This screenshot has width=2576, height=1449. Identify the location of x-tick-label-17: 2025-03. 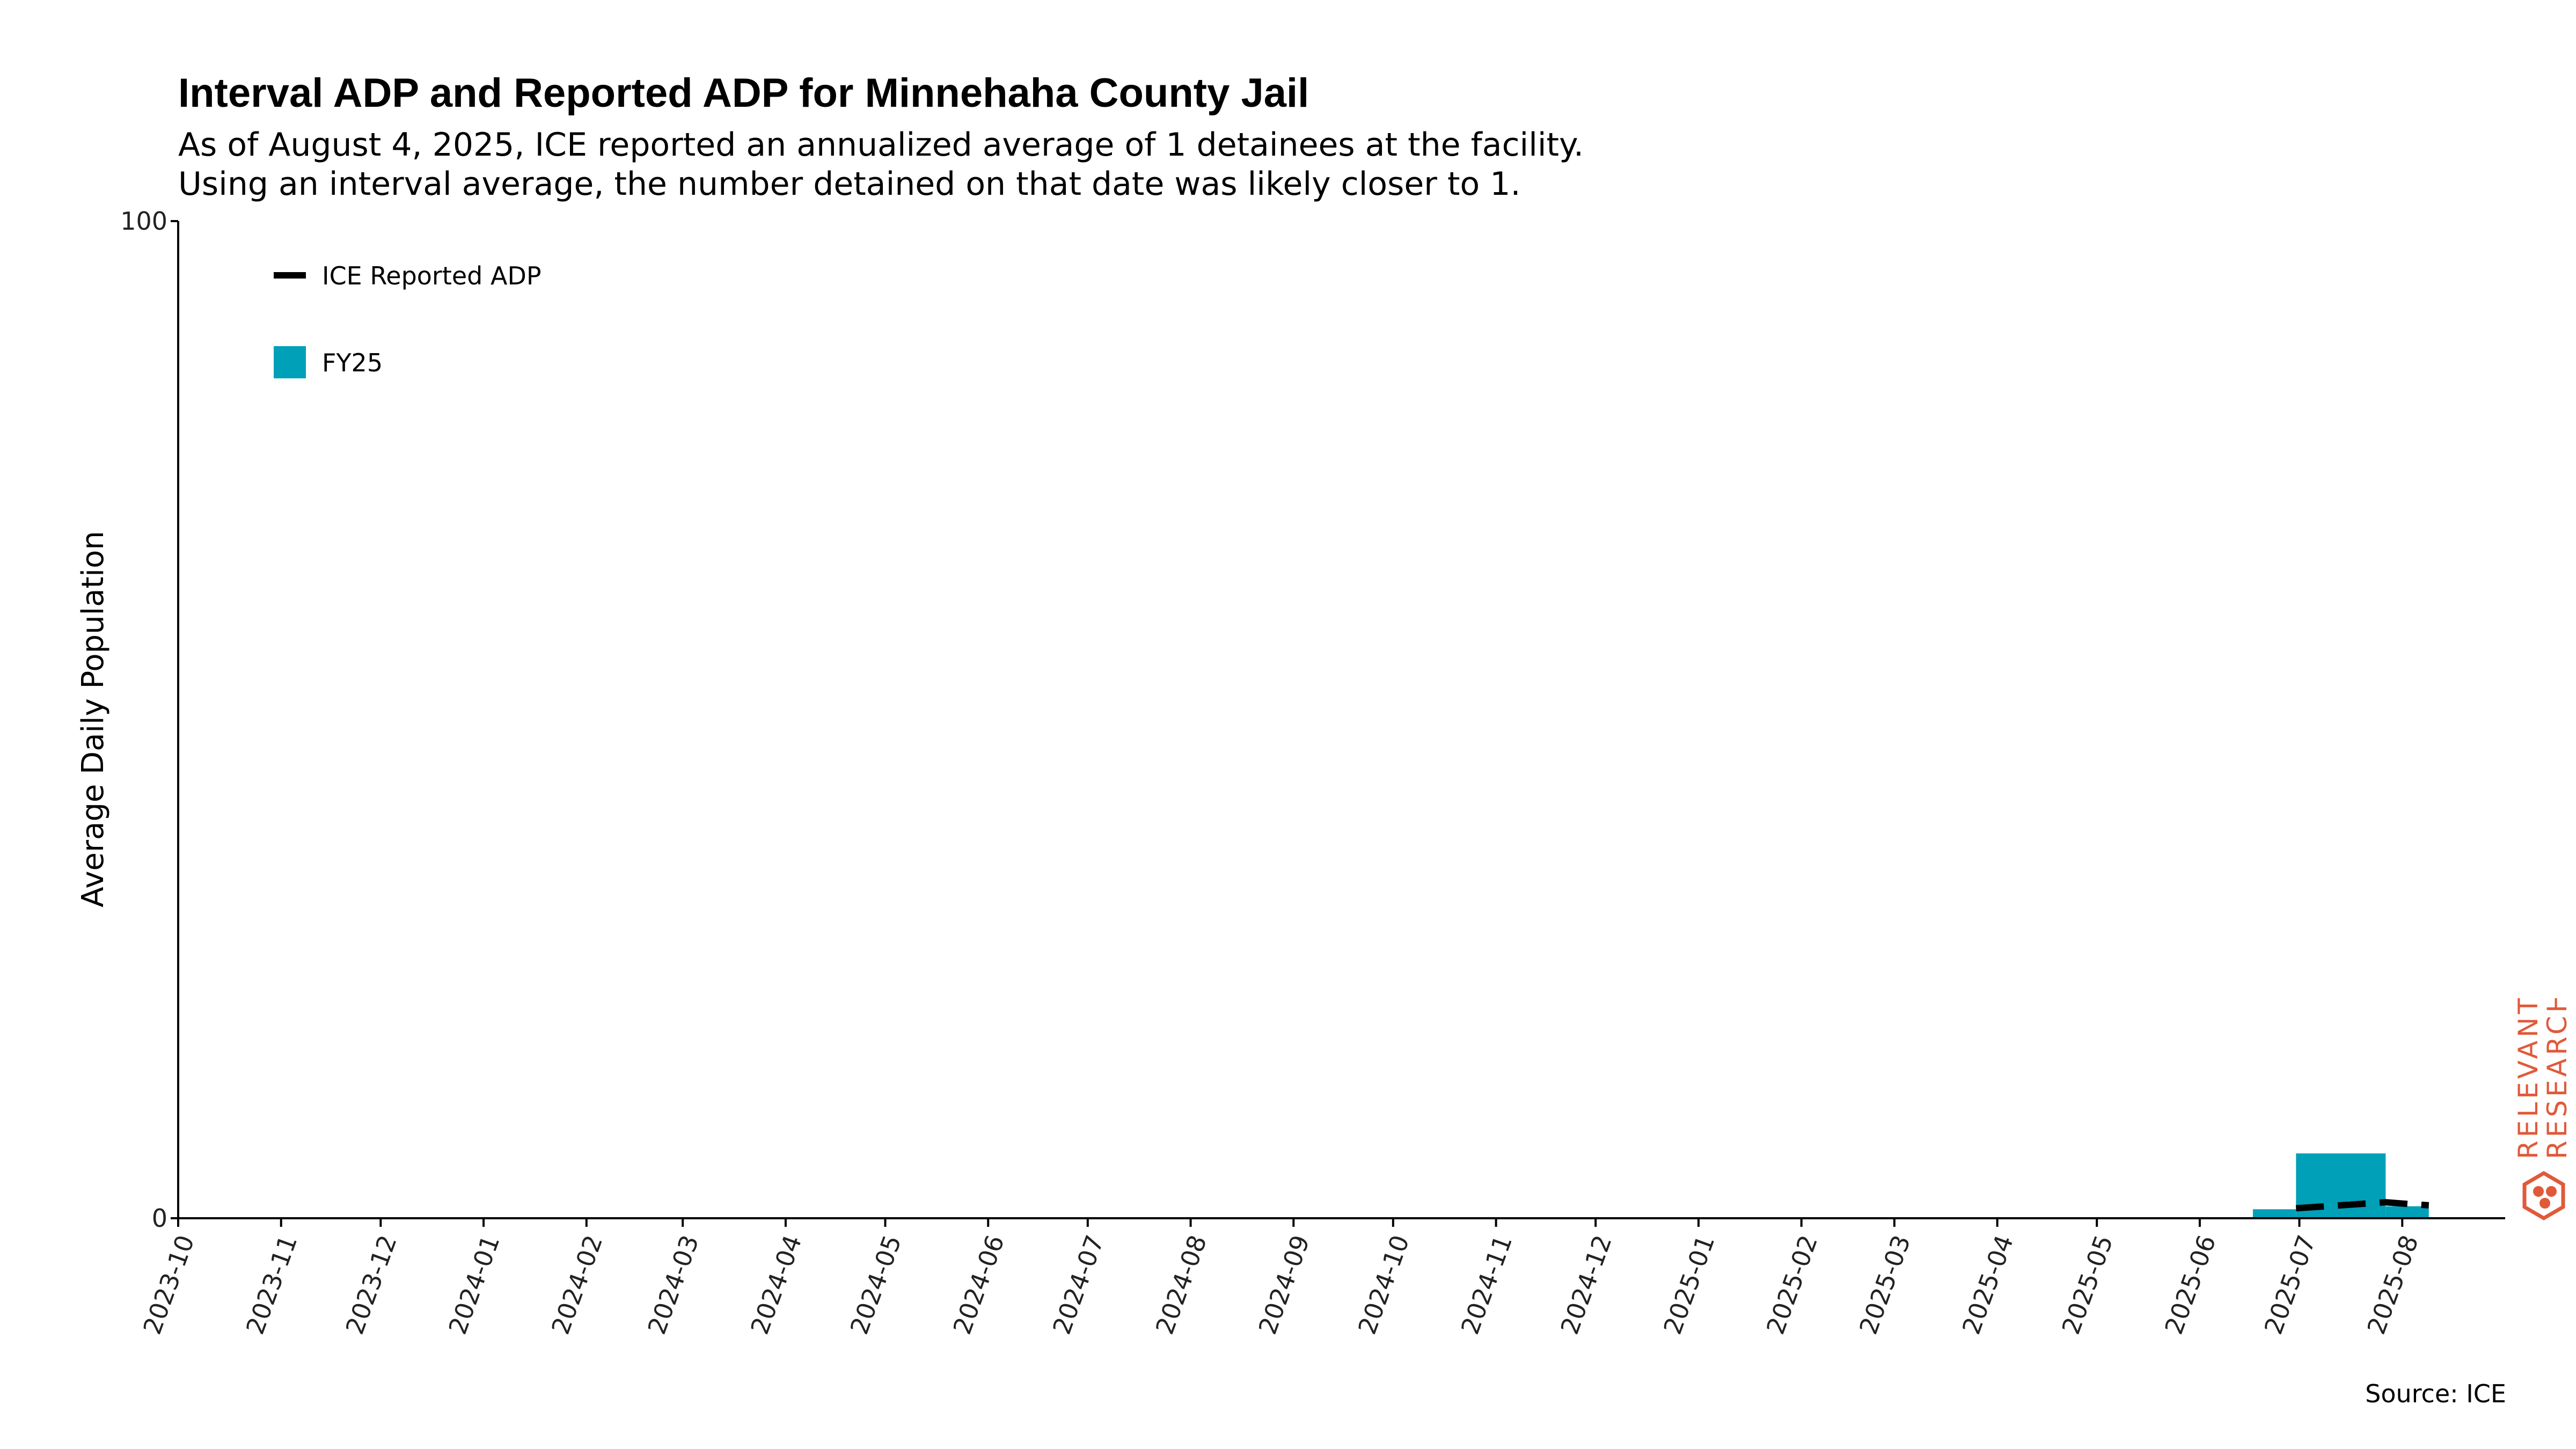
(1885, 1284).